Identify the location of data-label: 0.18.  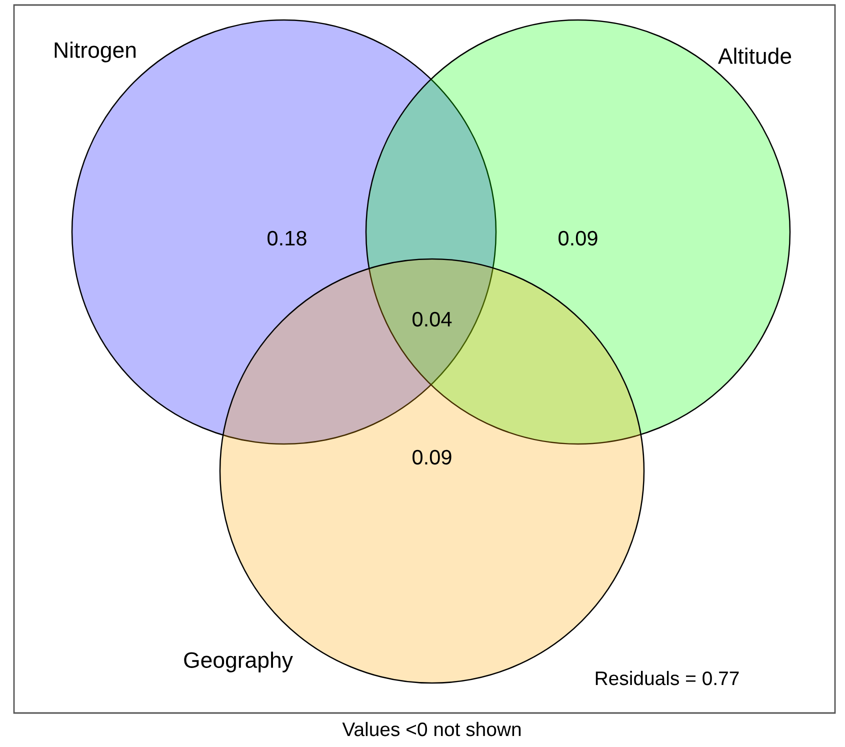
(287, 238).